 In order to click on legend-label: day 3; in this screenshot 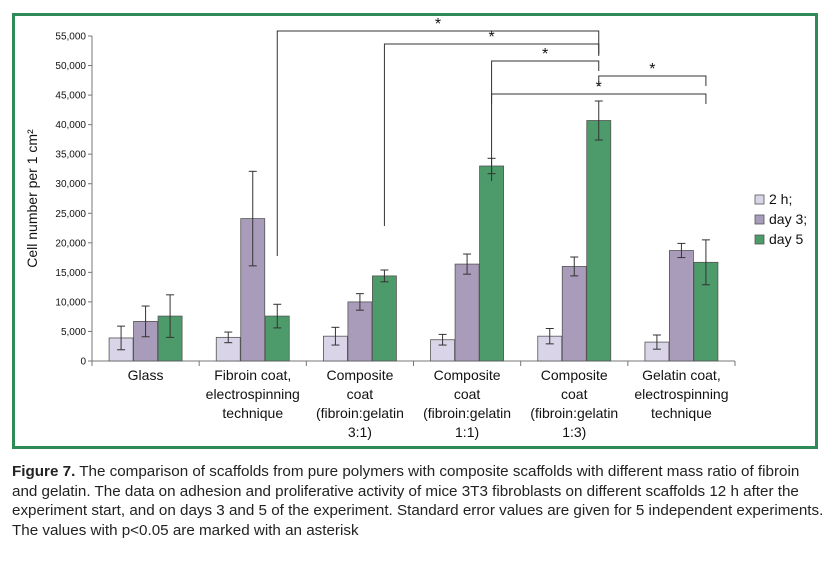, I will do `click(788, 219)`.